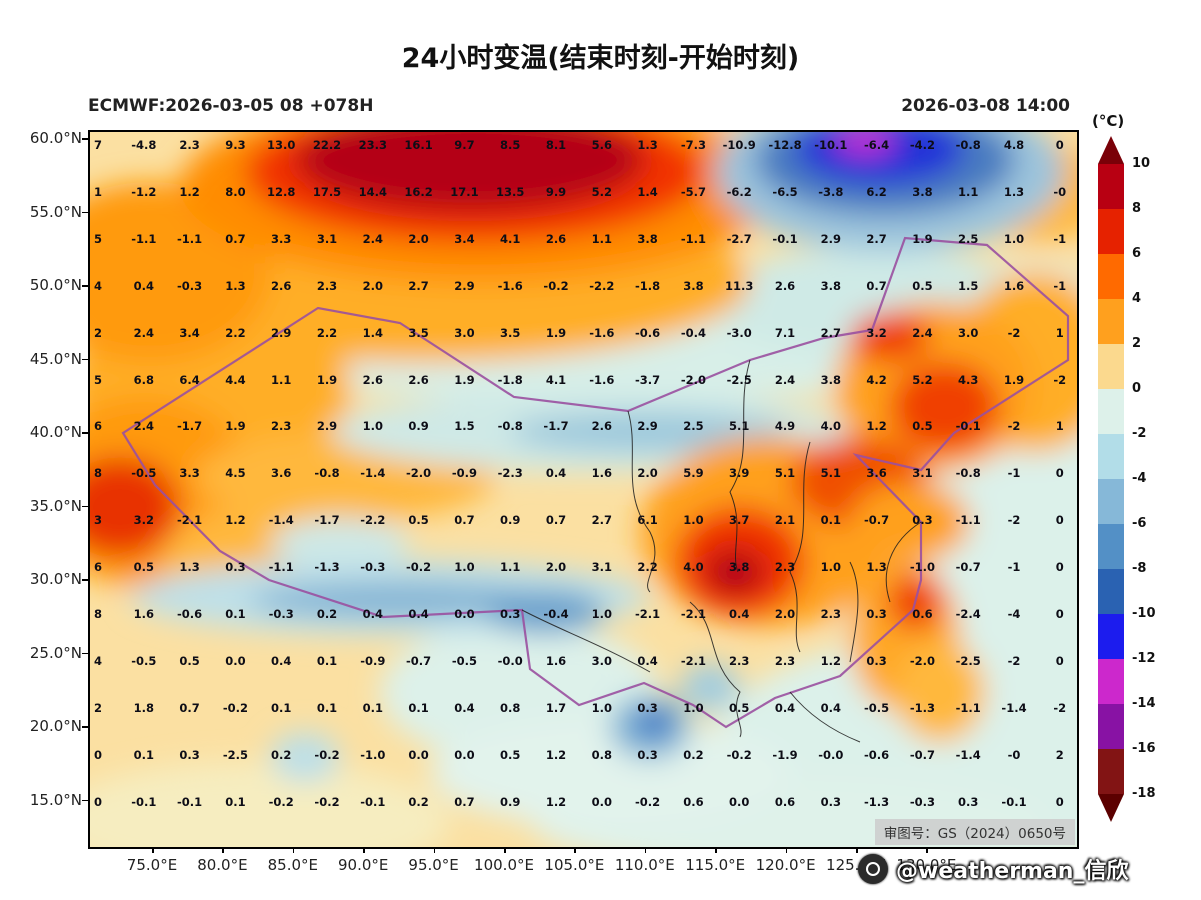  I want to click on grid-value: 3.6, so click(876, 473).